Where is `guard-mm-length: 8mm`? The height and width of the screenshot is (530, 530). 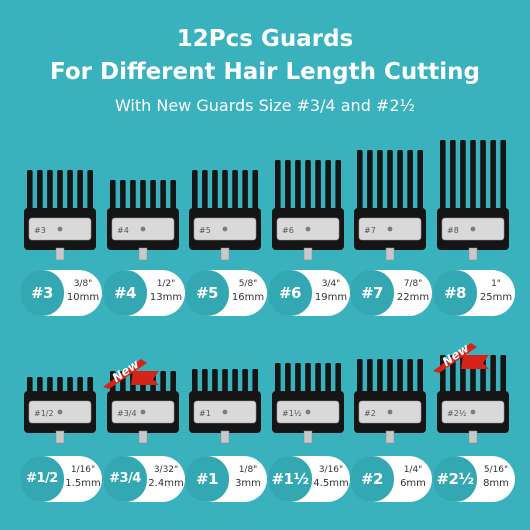 guard-mm-length: 8mm is located at coordinates (496, 483).